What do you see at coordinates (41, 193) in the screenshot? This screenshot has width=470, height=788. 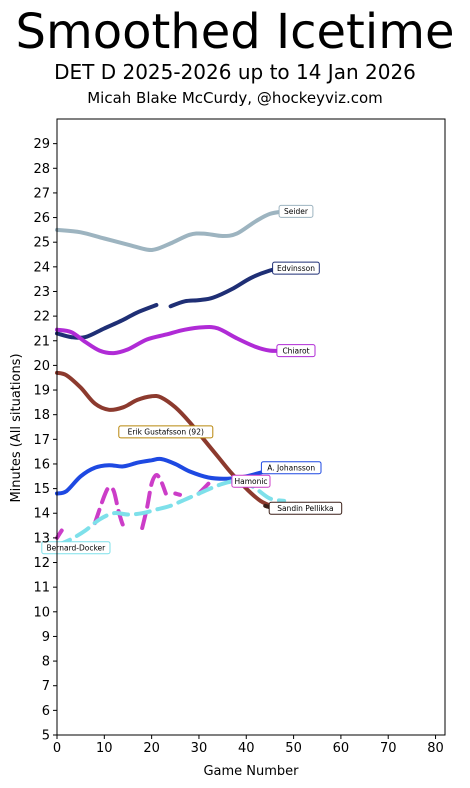 I see `y-tick-label: 27` at bounding box center [41, 193].